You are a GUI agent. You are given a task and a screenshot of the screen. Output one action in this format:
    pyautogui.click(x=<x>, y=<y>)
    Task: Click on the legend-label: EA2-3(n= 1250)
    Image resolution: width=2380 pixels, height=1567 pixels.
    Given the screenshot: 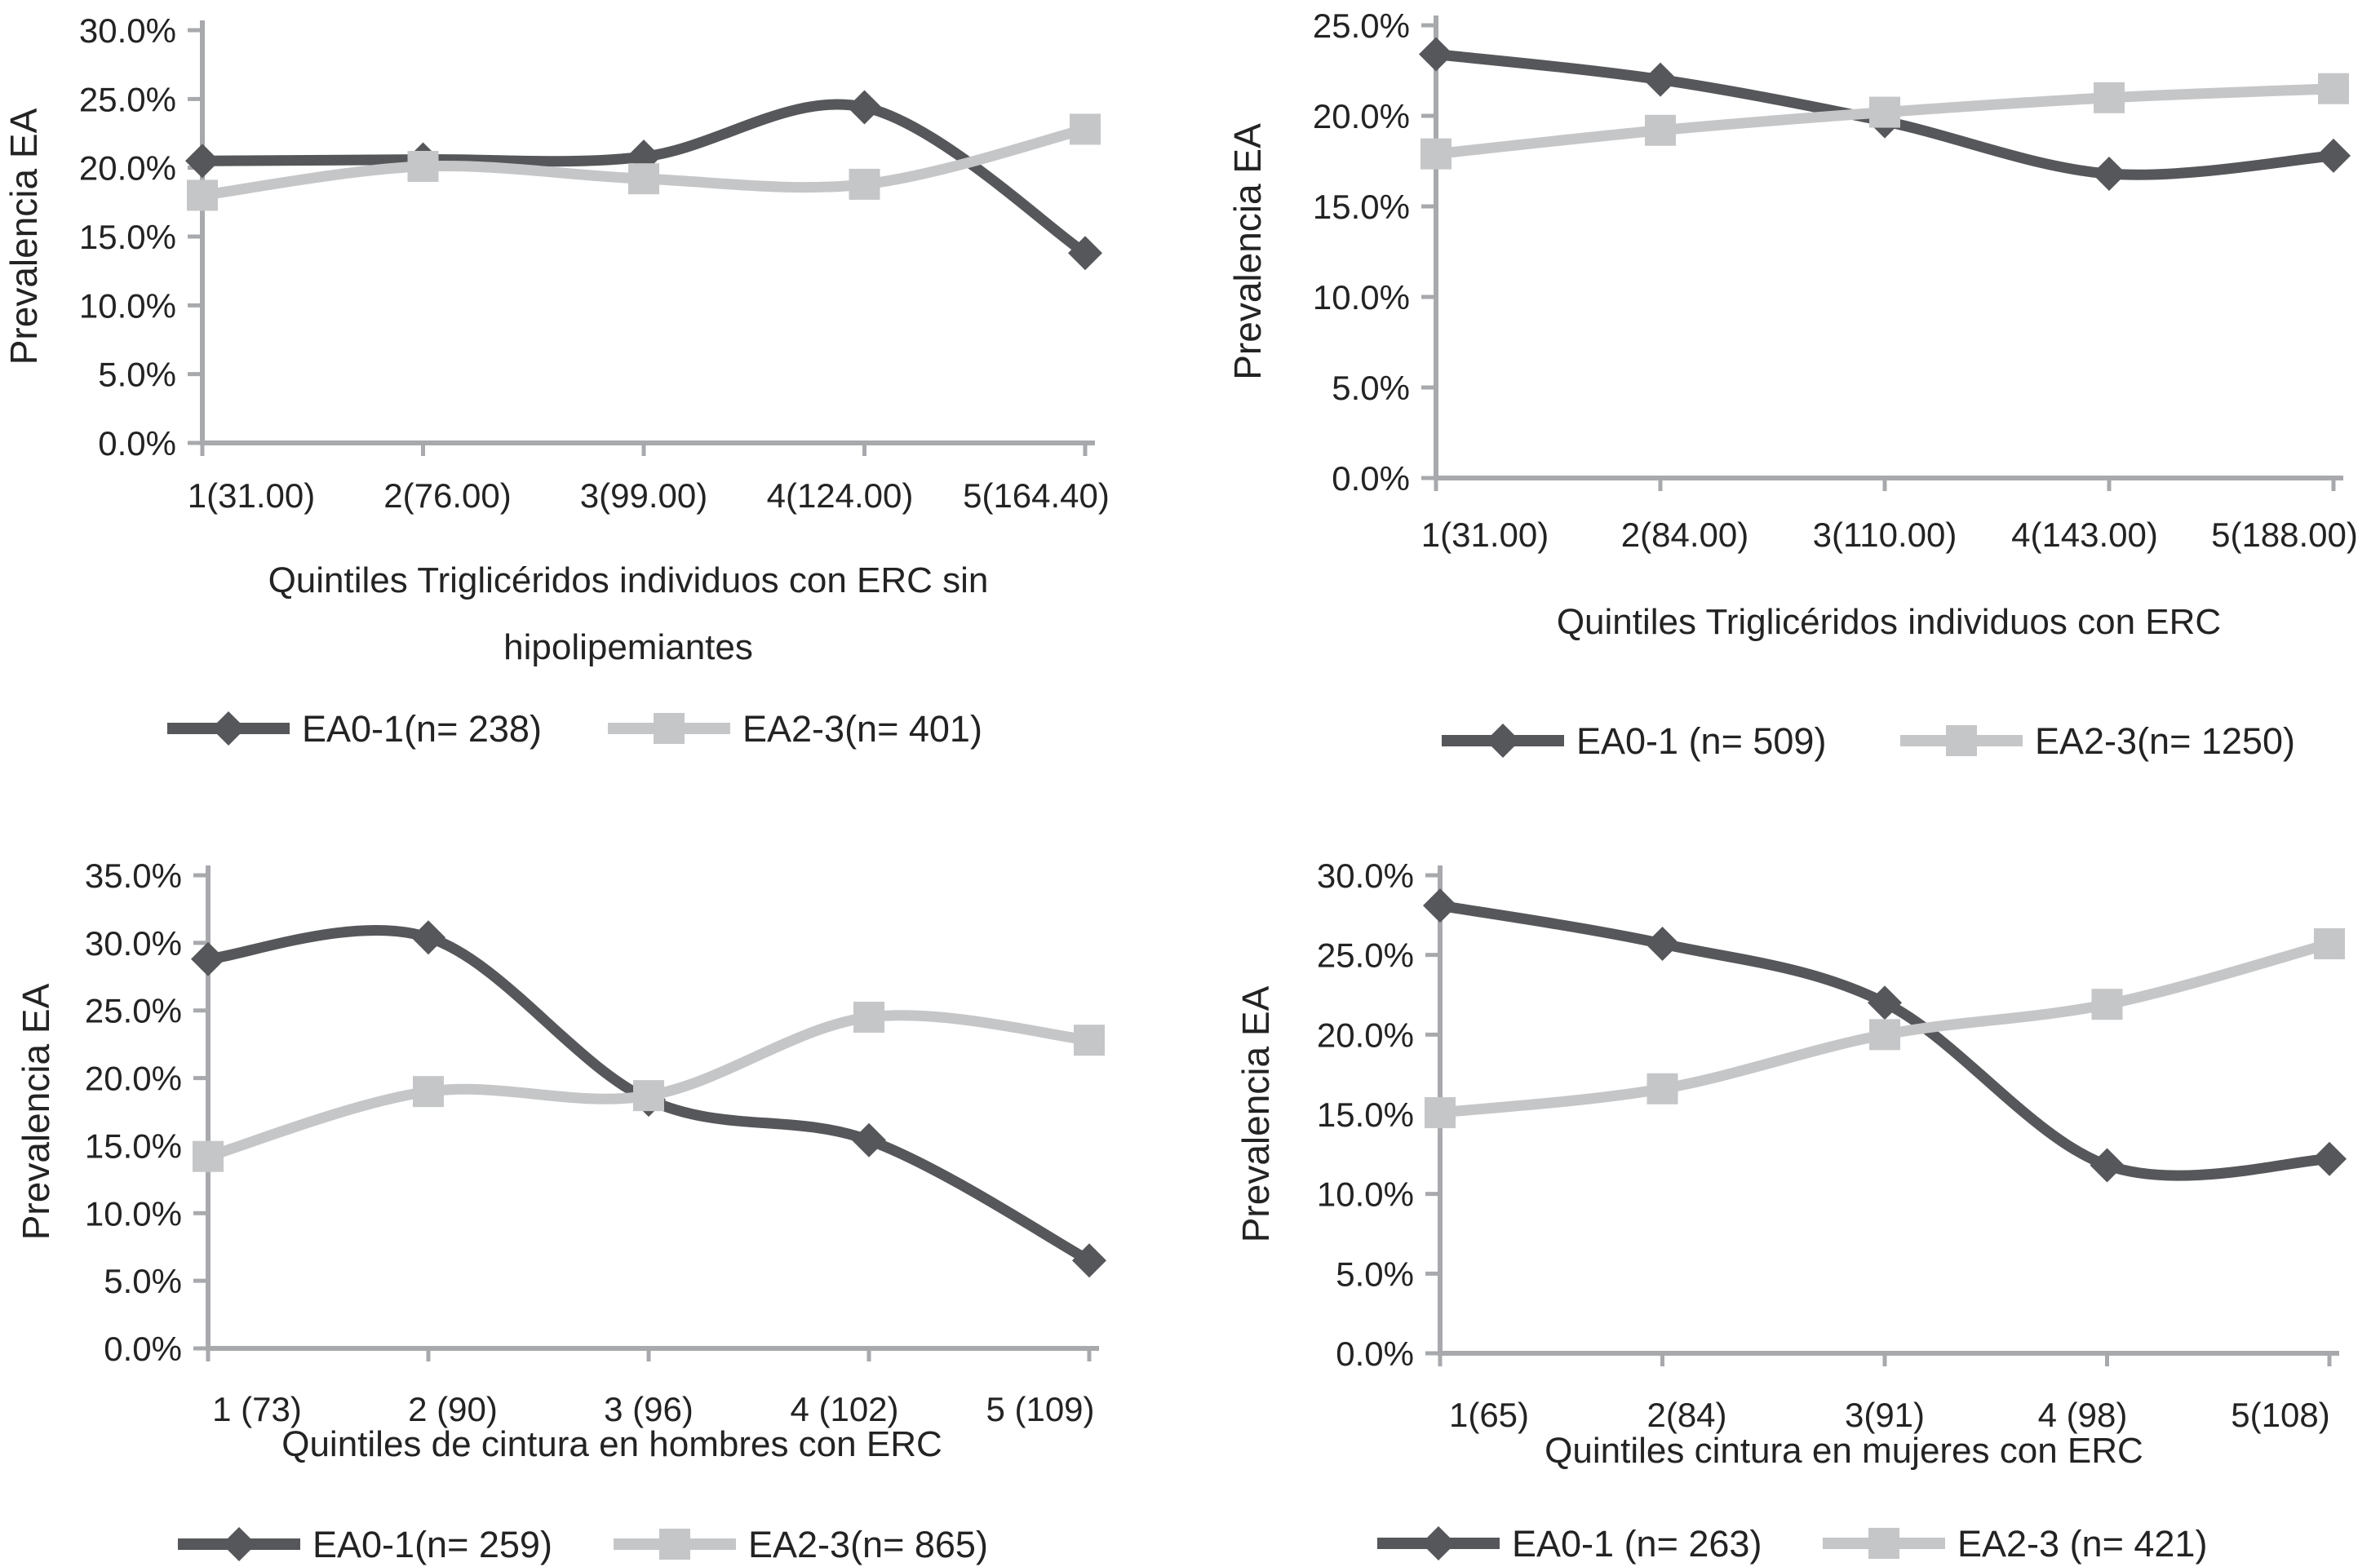 What is the action you would take?
    pyautogui.click(x=2165, y=741)
    